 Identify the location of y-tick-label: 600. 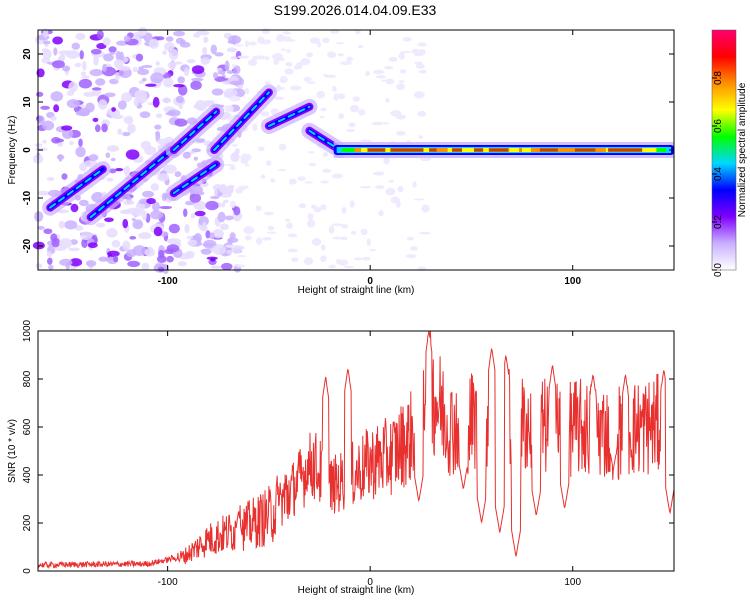
(27, 426).